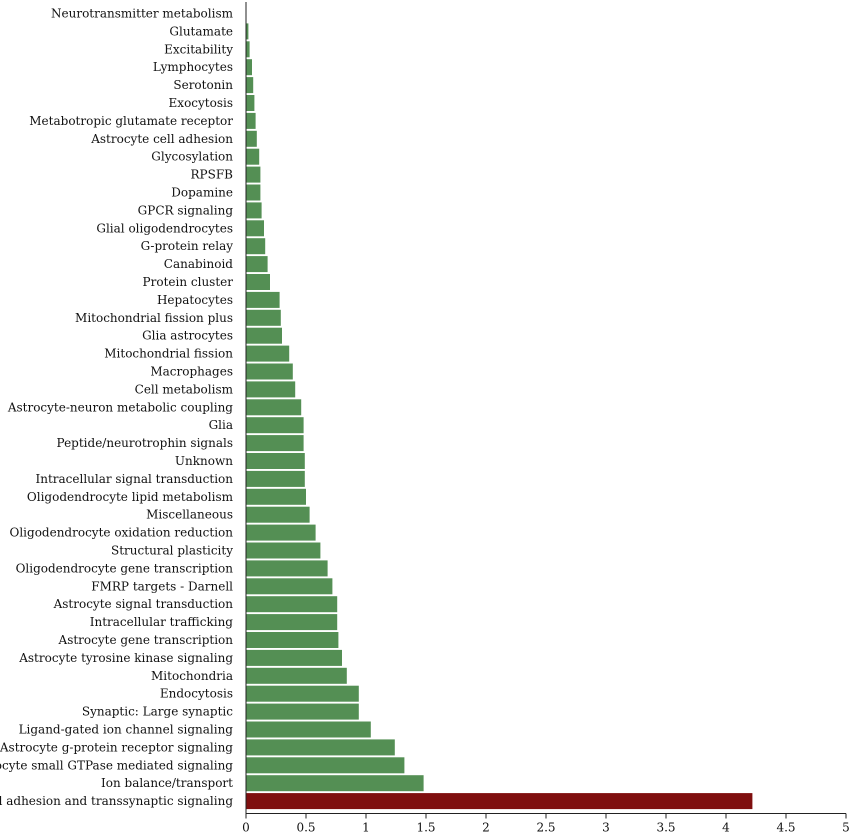 The height and width of the screenshot is (838, 850). I want to click on category-label: Hepatocytes, so click(195, 300).